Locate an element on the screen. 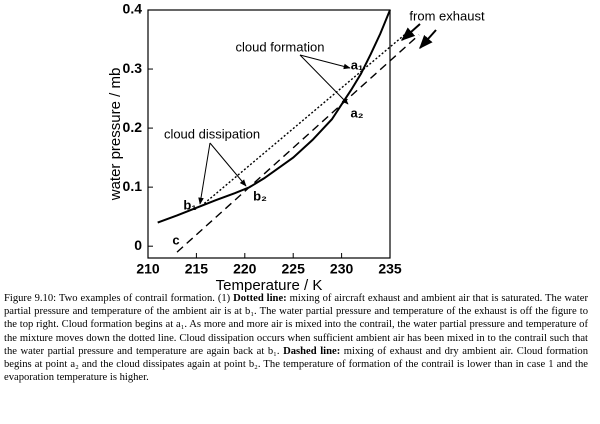 The height and width of the screenshot is (424, 600). annotation: c is located at coordinates (175, 239).